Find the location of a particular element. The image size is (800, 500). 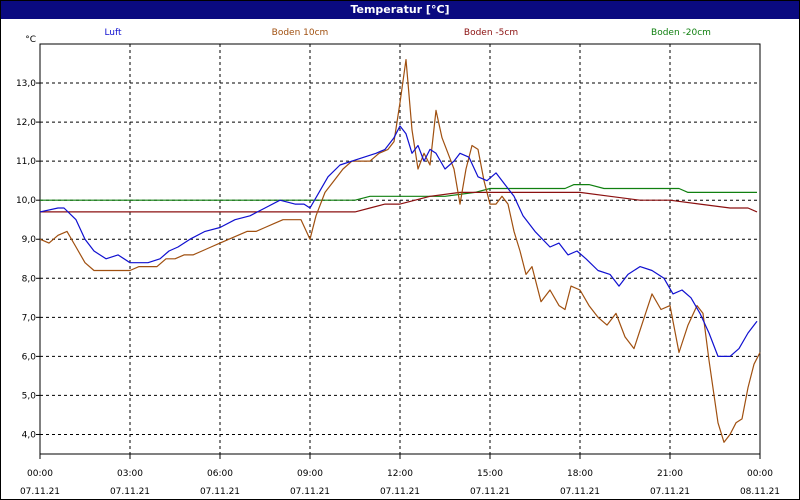

x-tick-time: 15:00 is located at coordinates (490, 474).